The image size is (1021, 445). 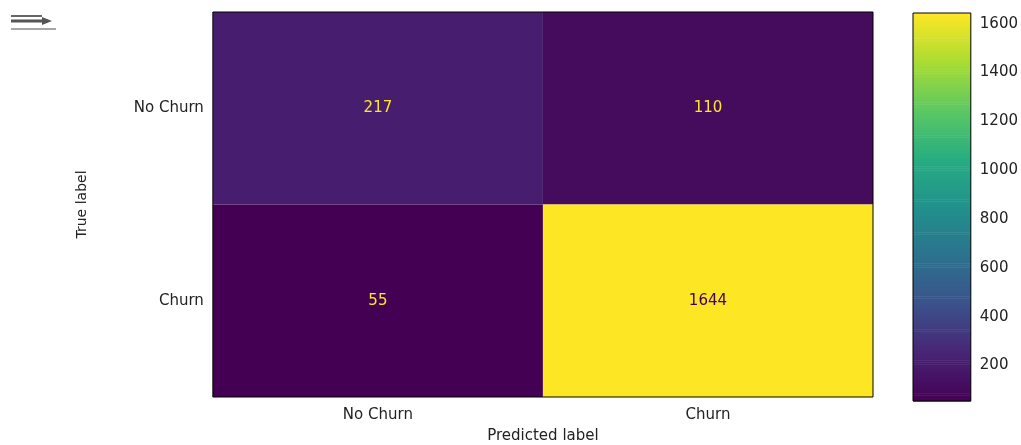 I want to click on color-bar-label: 1600, so click(x=999, y=22).